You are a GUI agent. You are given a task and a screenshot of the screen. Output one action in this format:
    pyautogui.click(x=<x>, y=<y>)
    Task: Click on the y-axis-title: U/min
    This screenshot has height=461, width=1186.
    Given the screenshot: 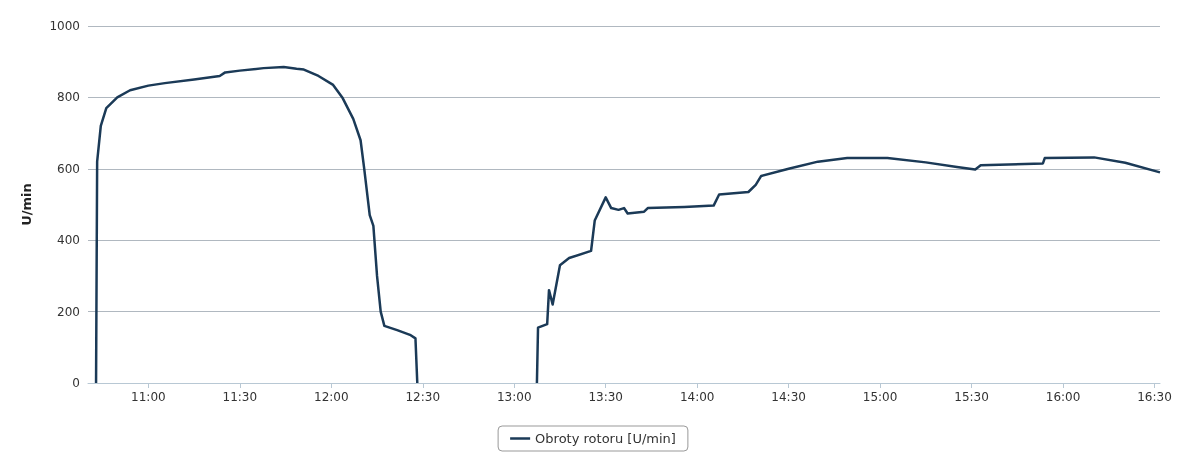 What is the action you would take?
    pyautogui.click(x=26, y=204)
    